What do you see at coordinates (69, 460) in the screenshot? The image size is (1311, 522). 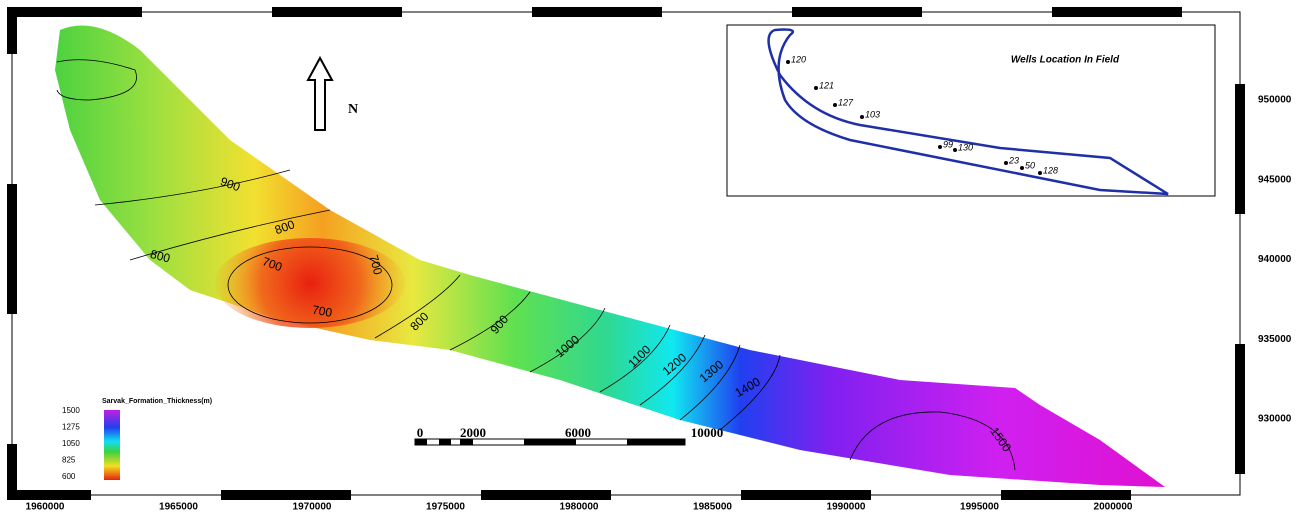 I see `legend-tick-label: 825` at bounding box center [69, 460].